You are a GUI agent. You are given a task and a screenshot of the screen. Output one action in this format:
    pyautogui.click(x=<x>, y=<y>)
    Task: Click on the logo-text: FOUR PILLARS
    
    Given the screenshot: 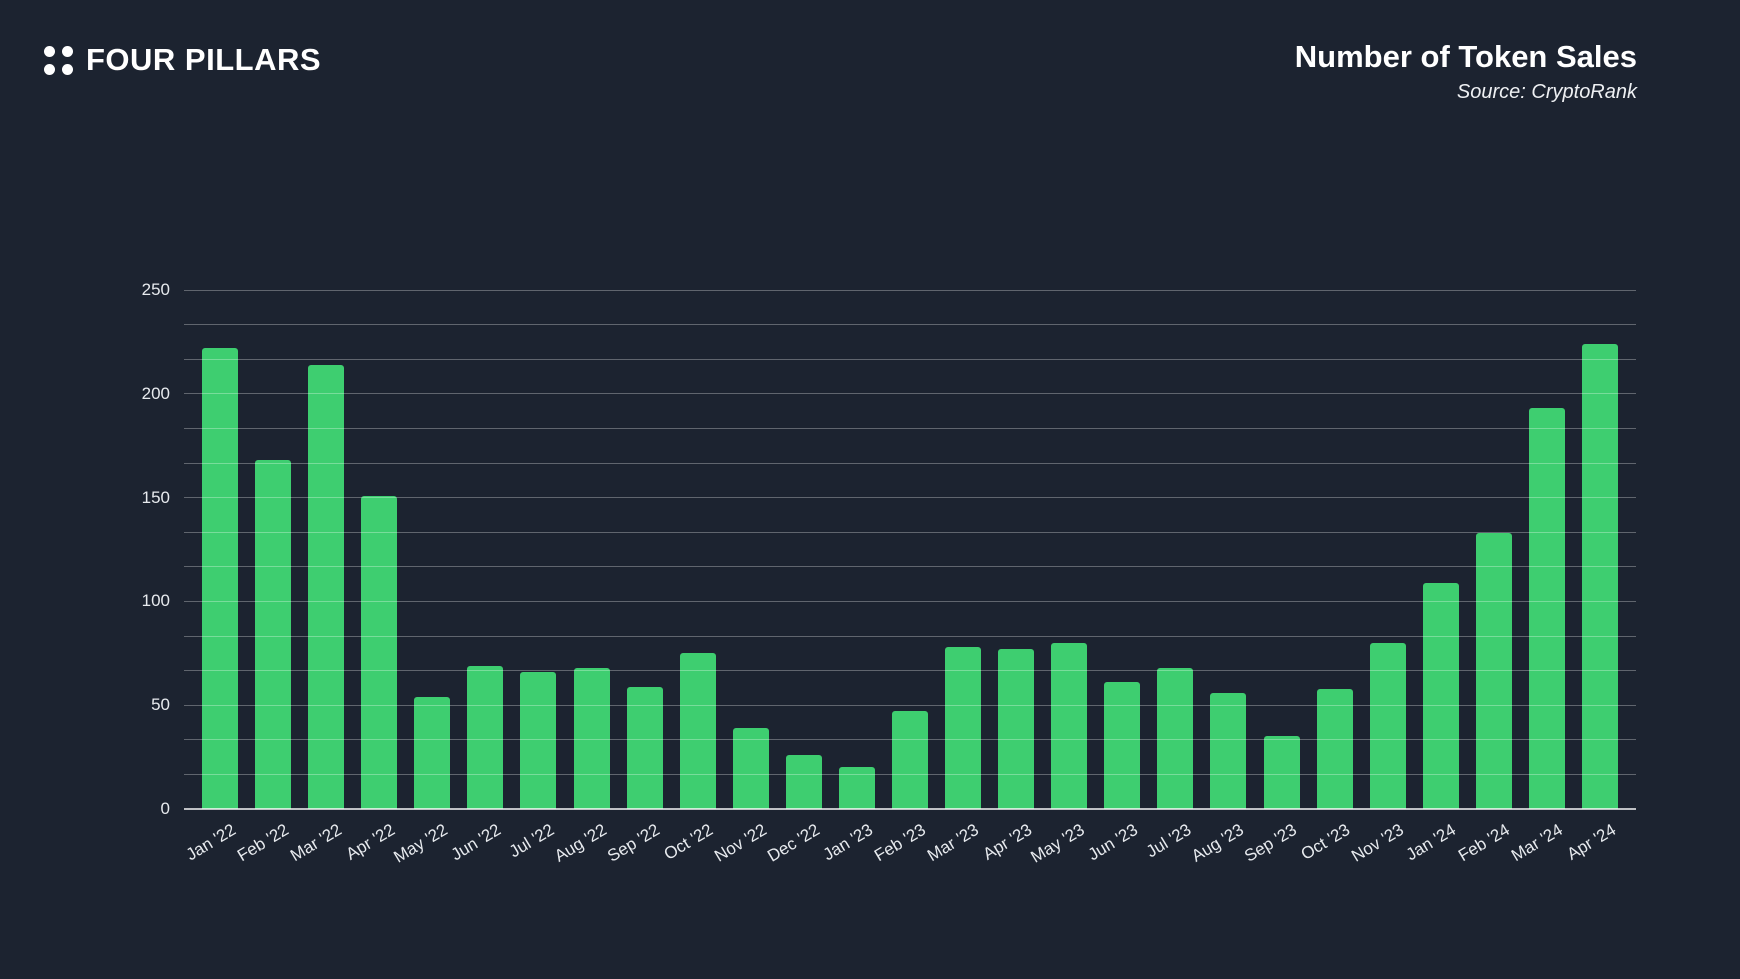 What is the action you would take?
    pyautogui.click(x=204, y=59)
    